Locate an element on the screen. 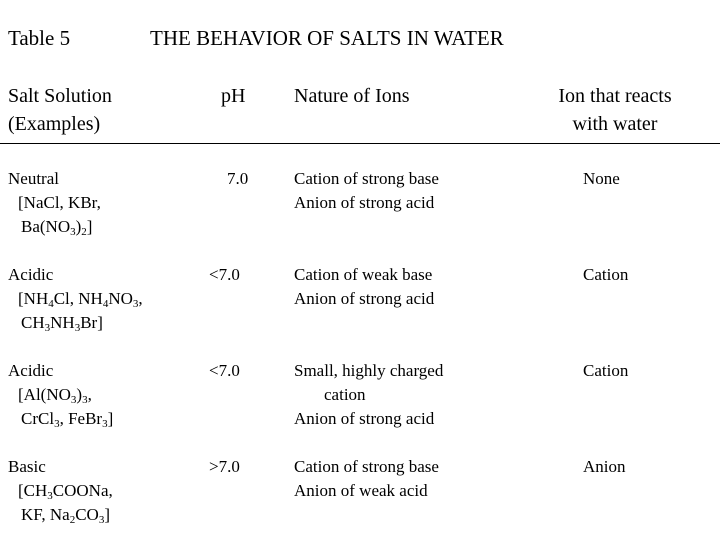 This screenshot has height=540, width=720. row-3-ph: <7.0 is located at coordinates (224, 370).